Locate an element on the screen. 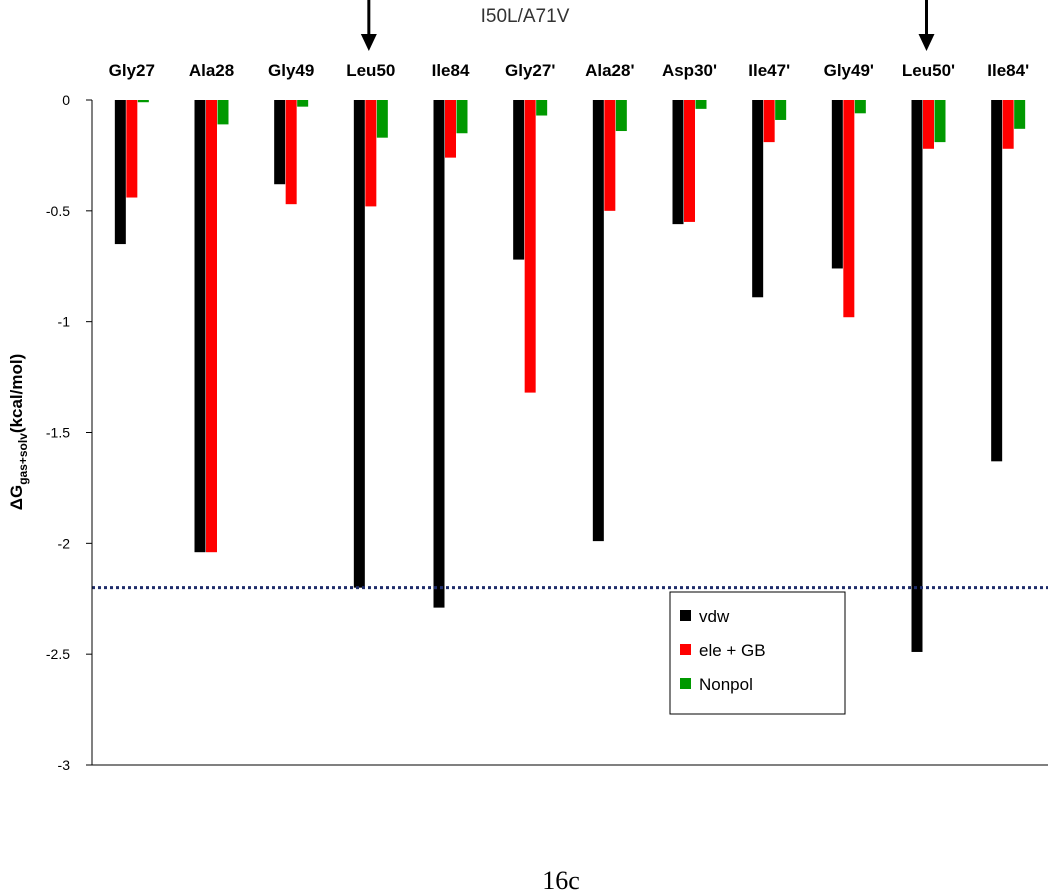  legend-item-ele-gb: ele + GB is located at coordinates (723, 650).